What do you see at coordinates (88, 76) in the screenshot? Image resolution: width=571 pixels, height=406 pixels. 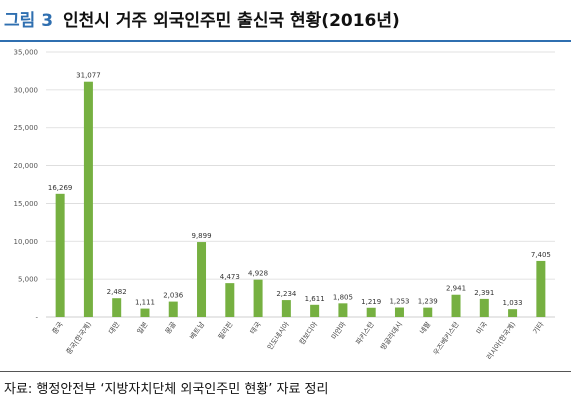 I see `data-label: 31,077` at bounding box center [88, 76].